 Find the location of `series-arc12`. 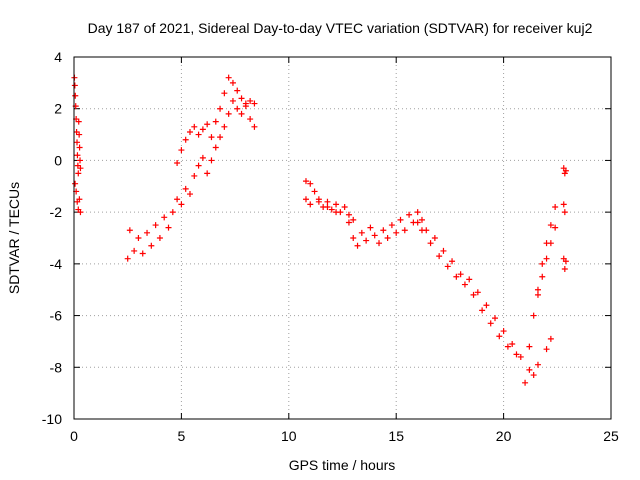

series-arc12 is located at coordinates (546, 261).